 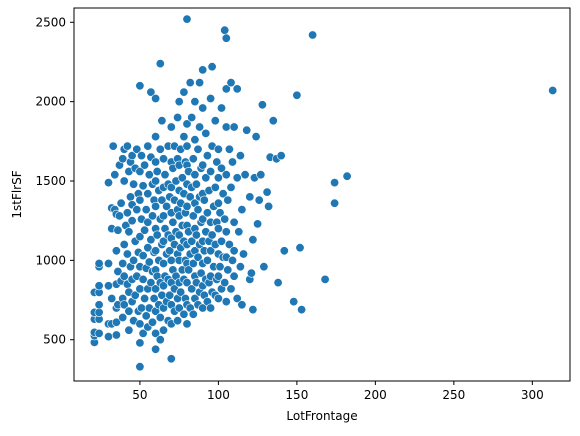 What do you see at coordinates (17, 194) in the screenshot?
I see `y-axis-label: 1stFlrSF` at bounding box center [17, 194].